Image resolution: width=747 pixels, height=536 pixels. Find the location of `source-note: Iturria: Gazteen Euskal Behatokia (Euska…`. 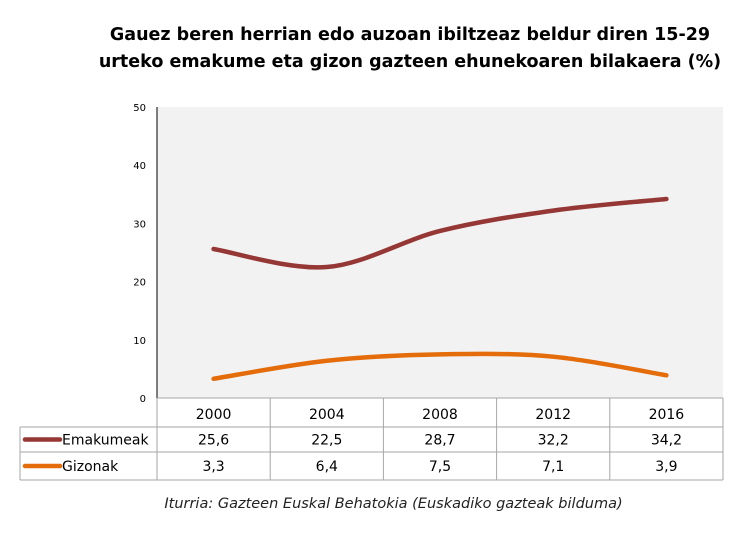

source-note: Iturria: Gazteen Euskal Behatokia (Euska… is located at coordinates (393, 504).